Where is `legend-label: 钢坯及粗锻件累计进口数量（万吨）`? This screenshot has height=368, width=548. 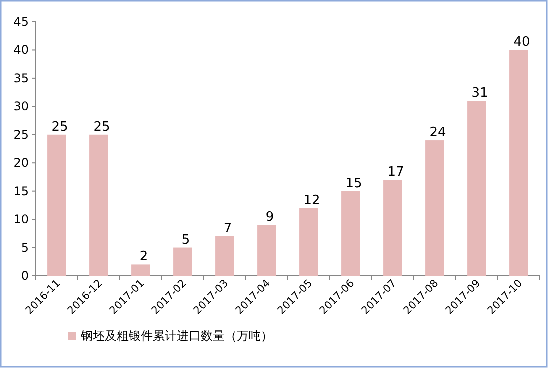 legend-label: 钢坯及粗锻件累计进口数量（万吨） is located at coordinates (176, 336).